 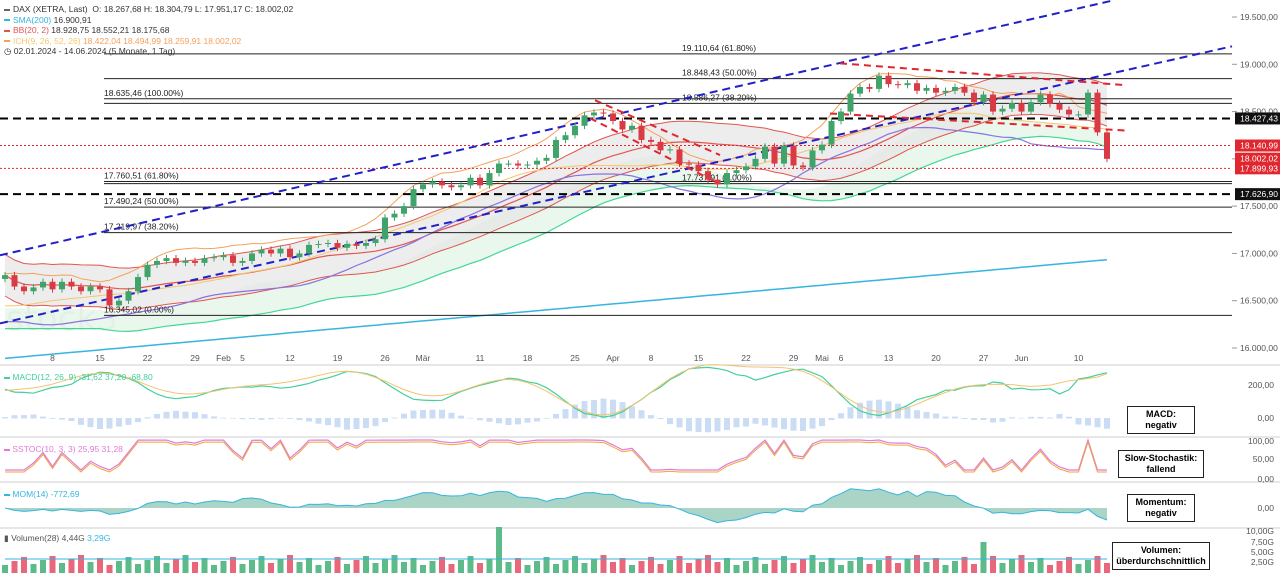 What do you see at coordinates (1259, 112) in the screenshot?
I see `y-tick-label: 18.500,00` at bounding box center [1259, 112].